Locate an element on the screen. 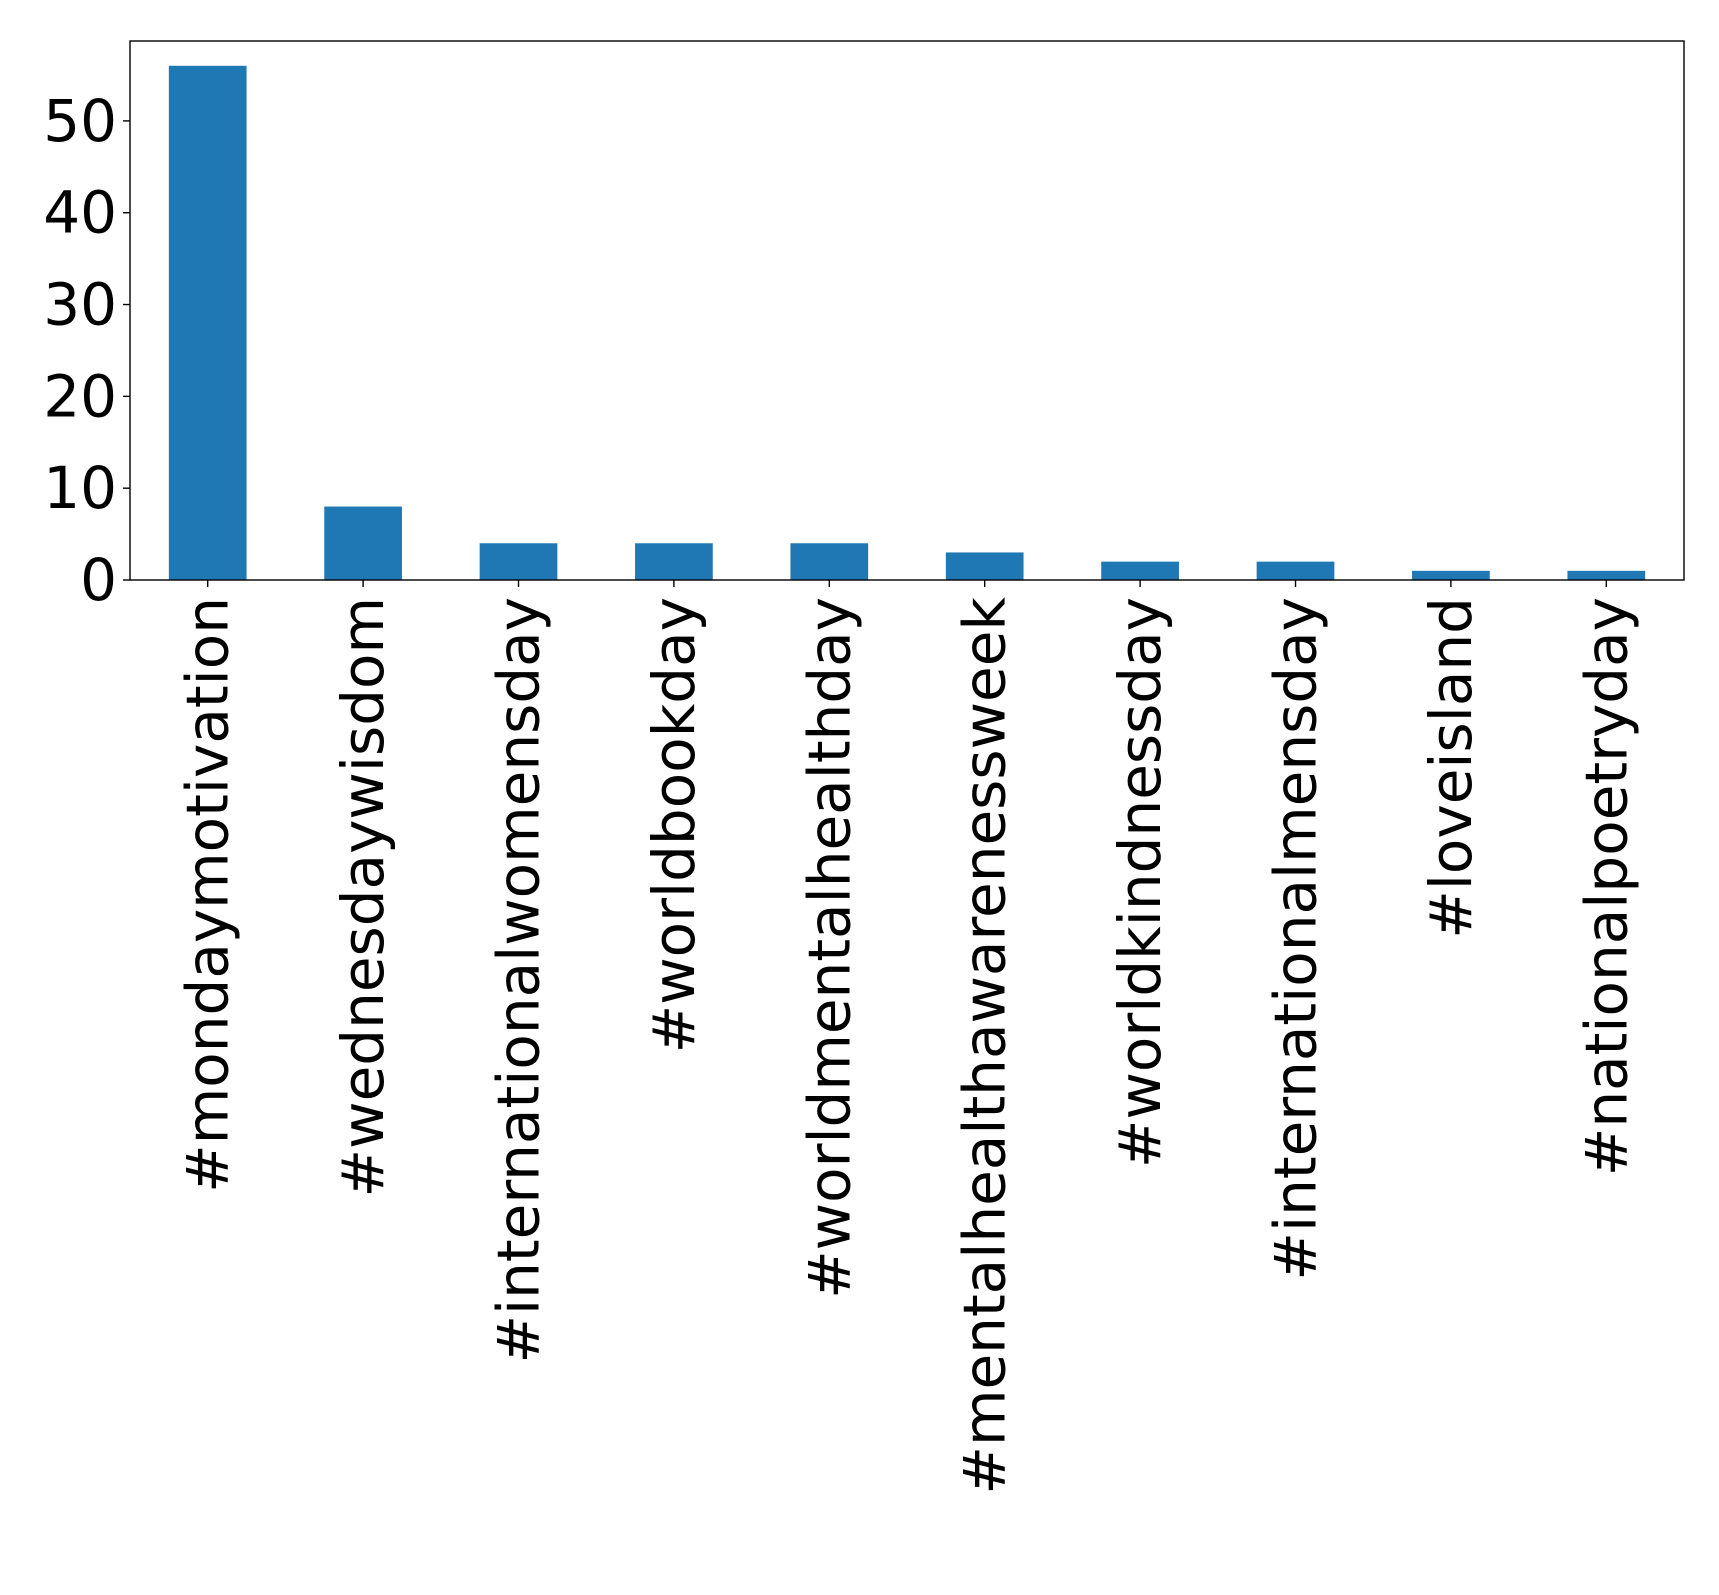 Image resolution: width=1719 pixels, height=1595 pixels. x-tick-label: #mondaymotivation is located at coordinates (208, 895).